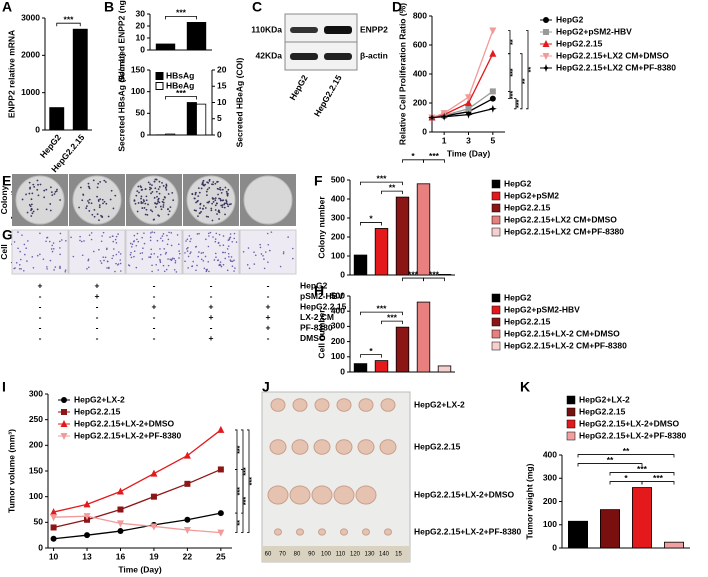  What do you see at coordinates (317, 317) in the screenshot?
I see `table-label: LX-2 CM` at bounding box center [317, 317].